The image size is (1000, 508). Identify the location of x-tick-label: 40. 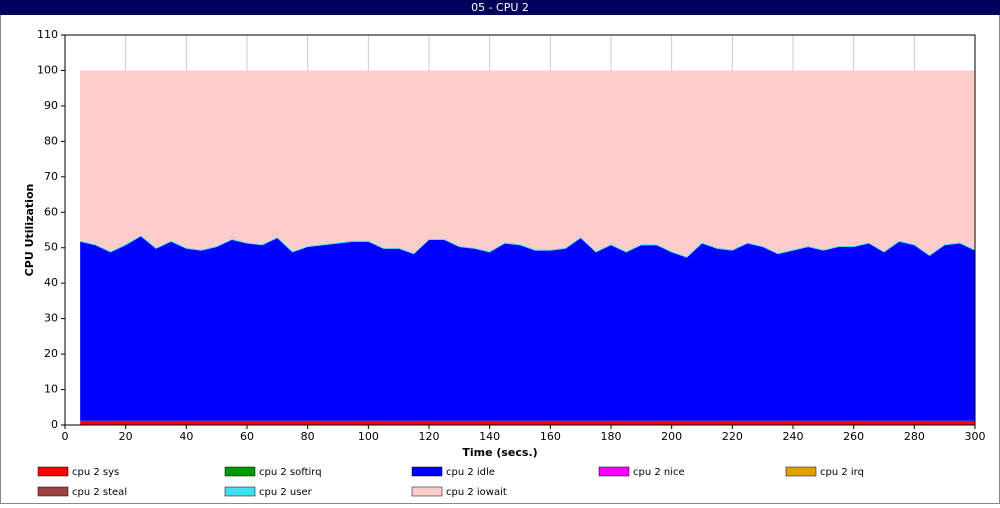
(186, 436).